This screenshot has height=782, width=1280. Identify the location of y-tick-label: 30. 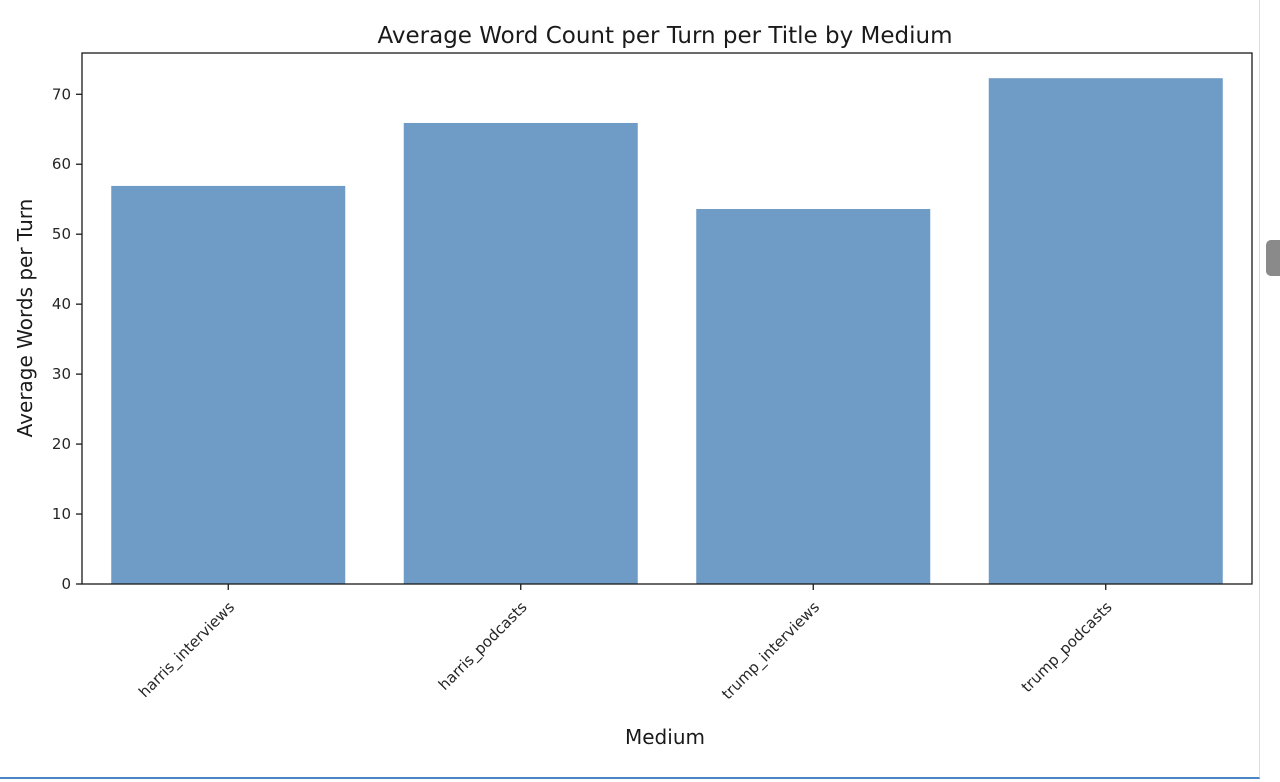
(61, 374).